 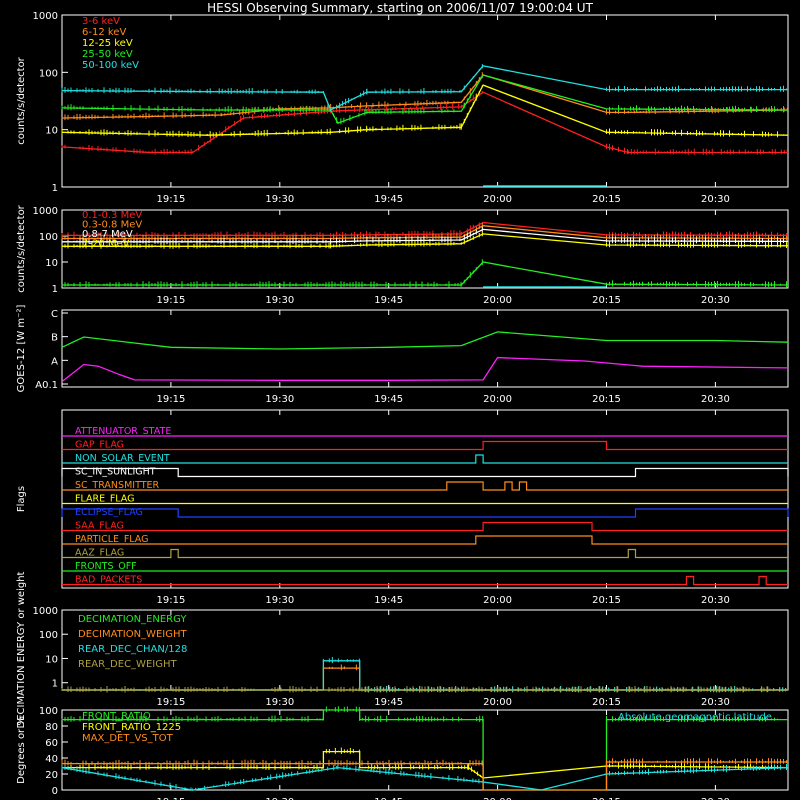 What do you see at coordinates (110, 65) in the screenshot?
I see `legend-entry: 50-100 keV` at bounding box center [110, 65].